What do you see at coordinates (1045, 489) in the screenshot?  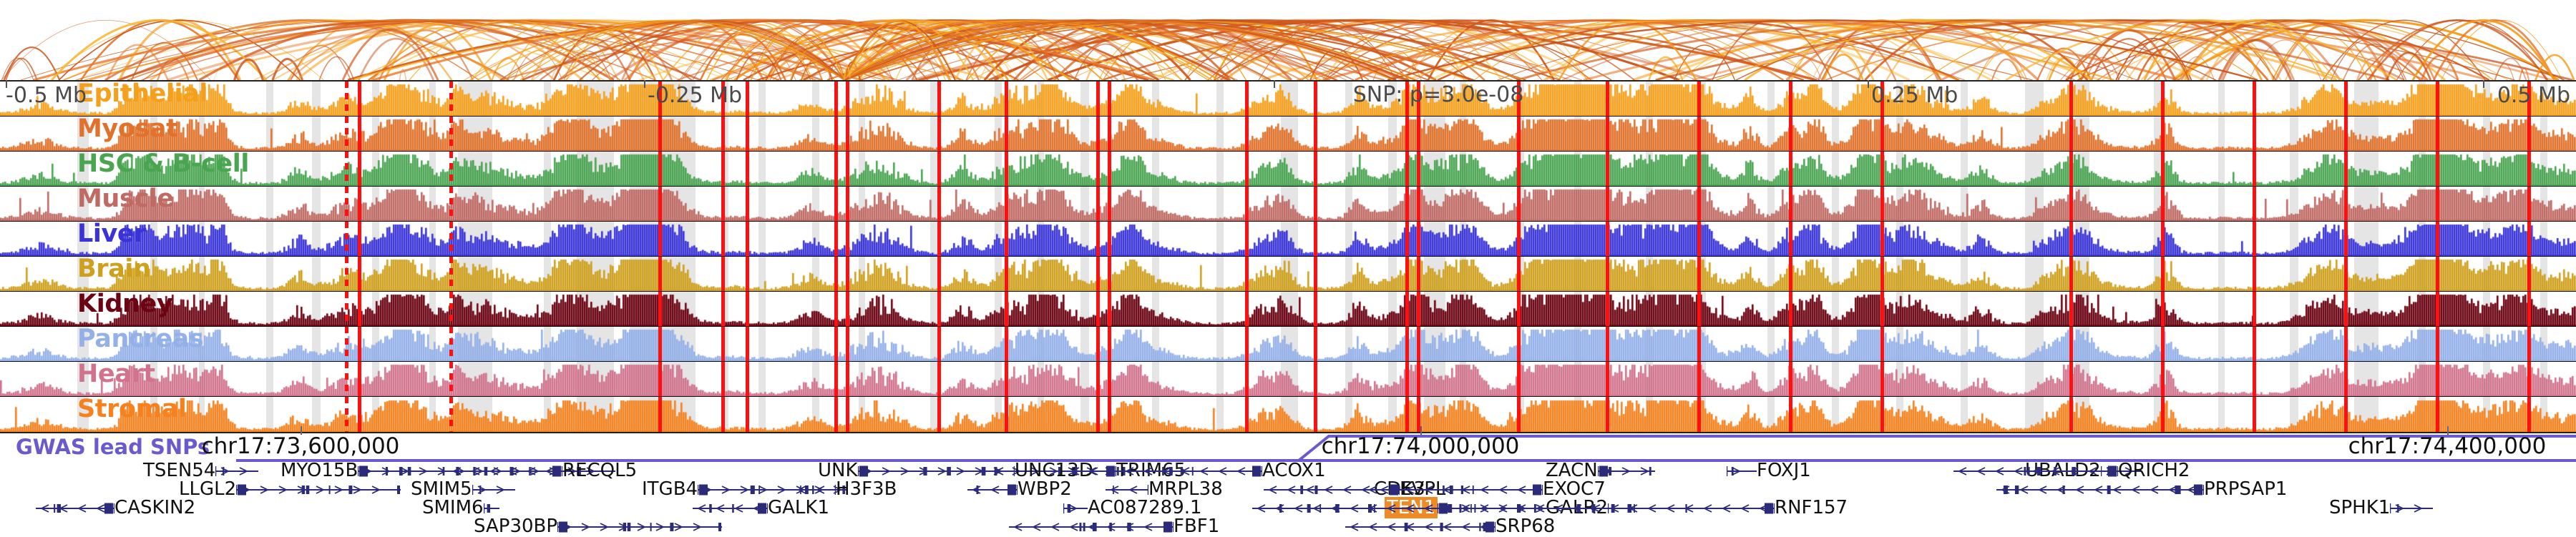 I see `gene-name-label: WBP2` at bounding box center [1045, 489].